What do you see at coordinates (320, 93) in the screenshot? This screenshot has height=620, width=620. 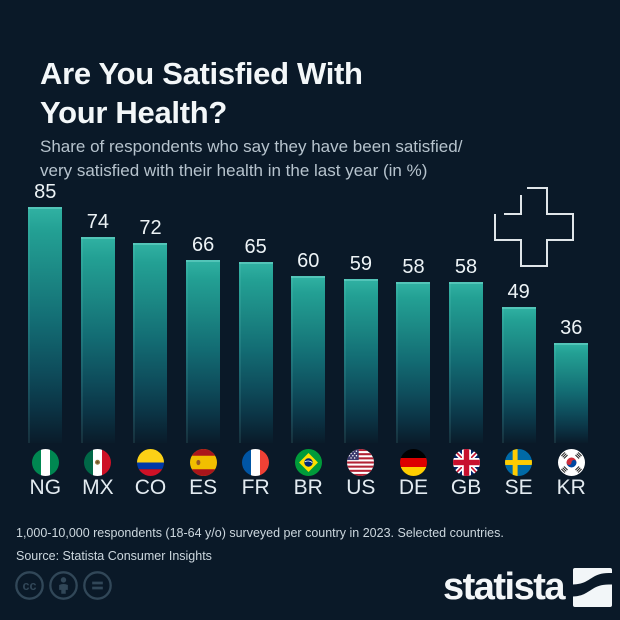 I see `page-title: Are You Satisfied With Your Health?` at bounding box center [320, 93].